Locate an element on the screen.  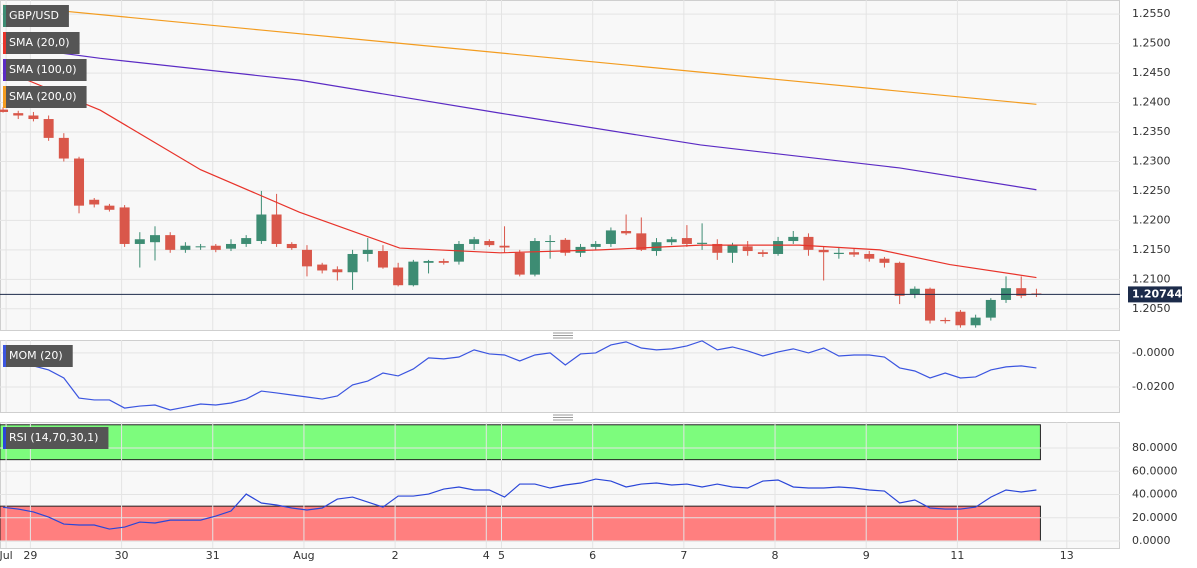
last-price-label: 1.20744 is located at coordinates (1157, 293).